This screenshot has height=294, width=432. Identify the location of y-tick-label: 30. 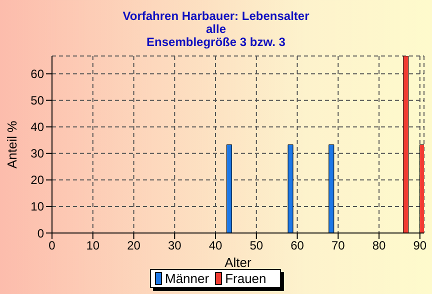
(37, 153).